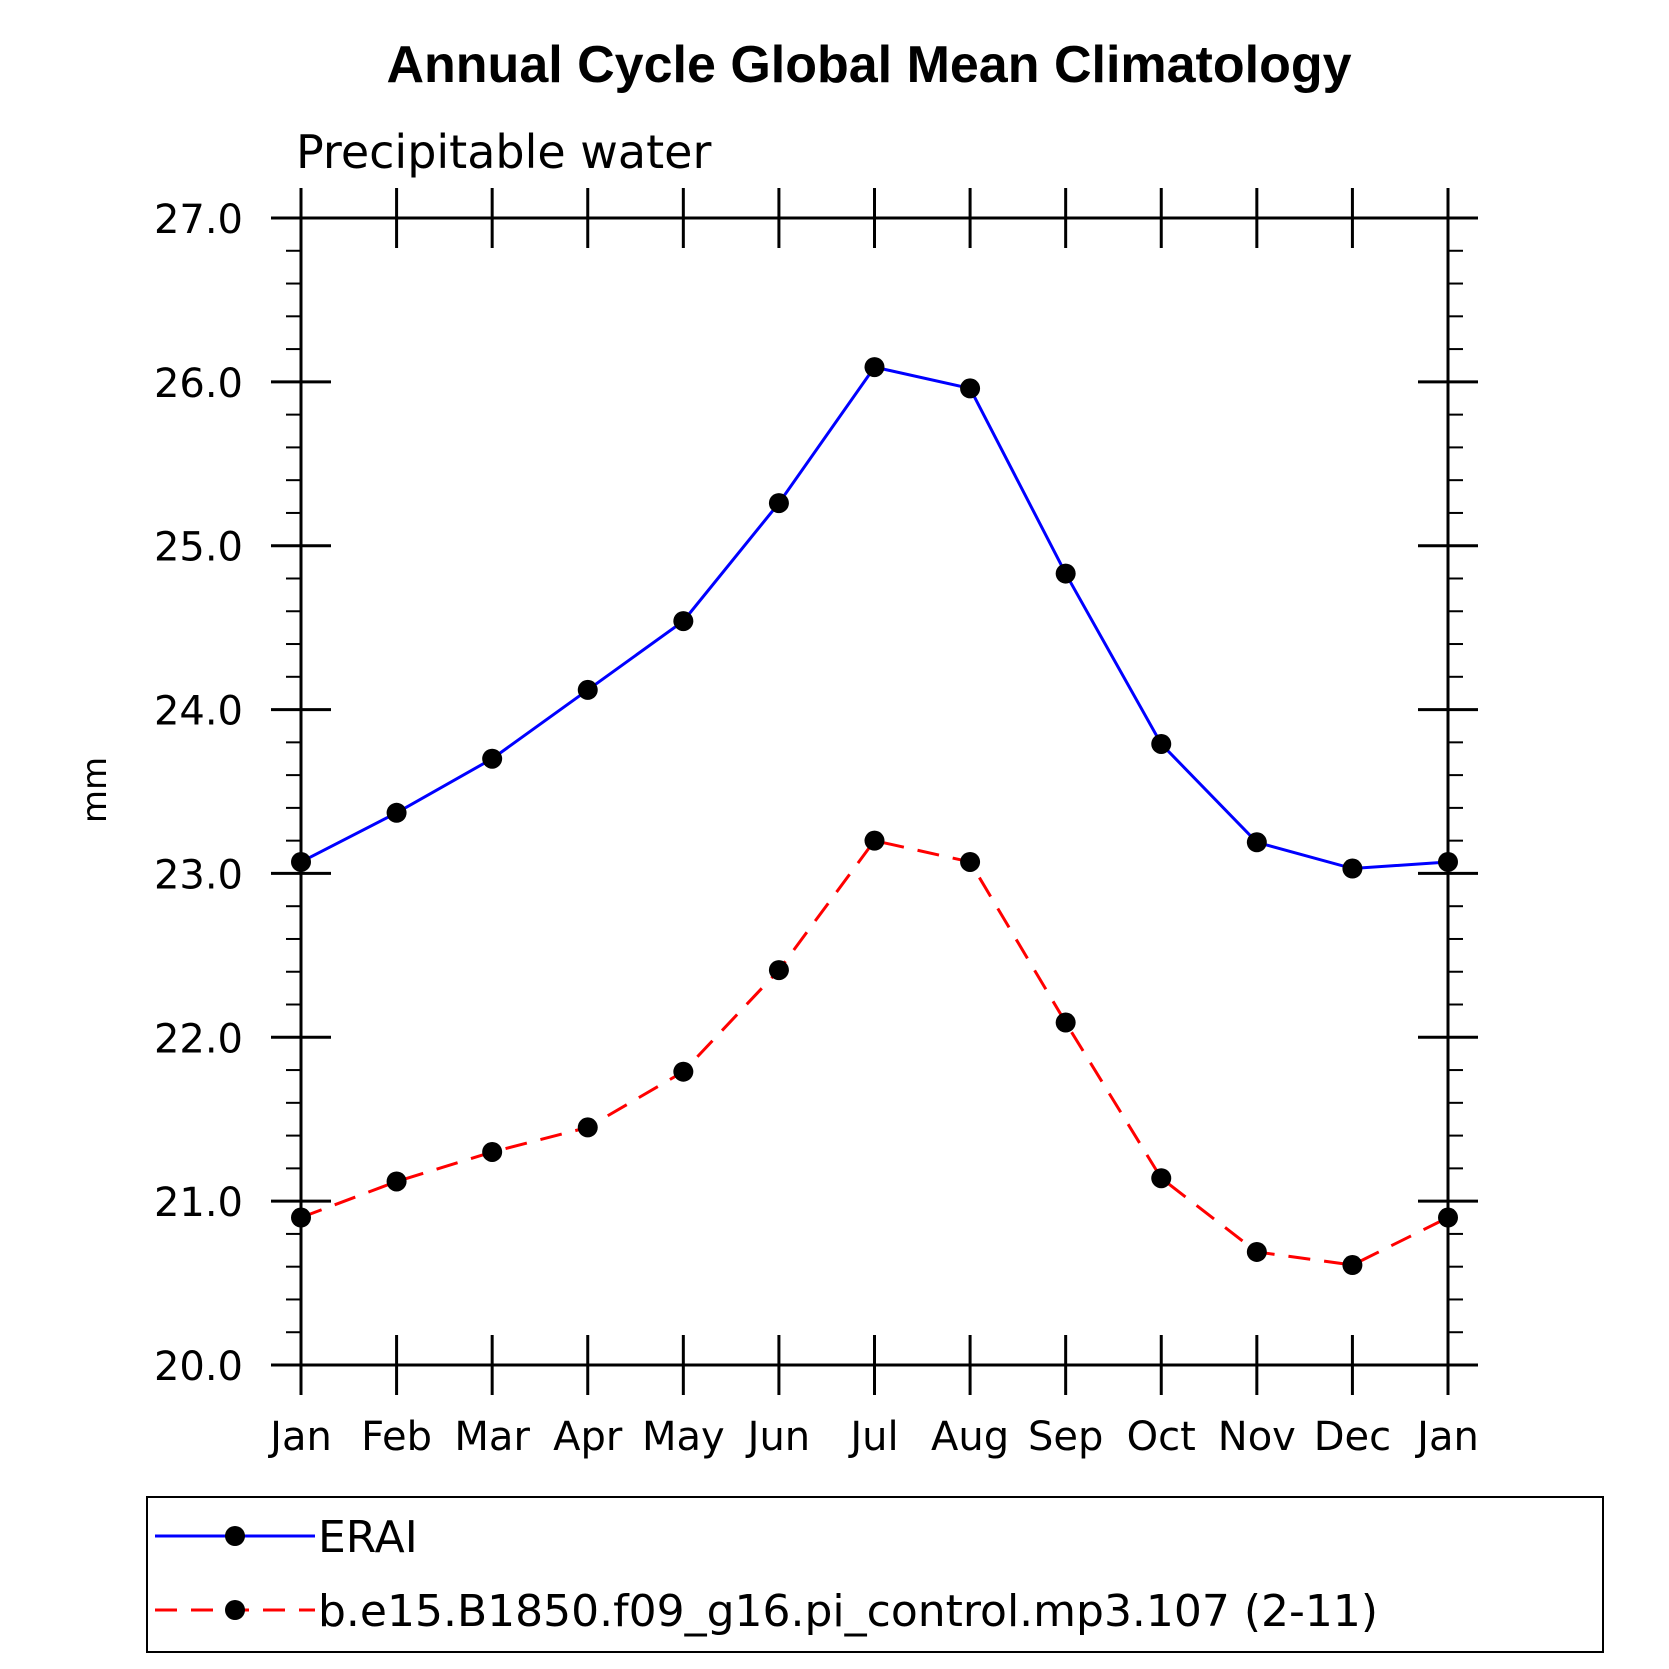 This screenshot has width=1669, height=1669. Describe the element at coordinates (396, 1437) in the screenshot. I see `x-tick-label: Feb` at that location.